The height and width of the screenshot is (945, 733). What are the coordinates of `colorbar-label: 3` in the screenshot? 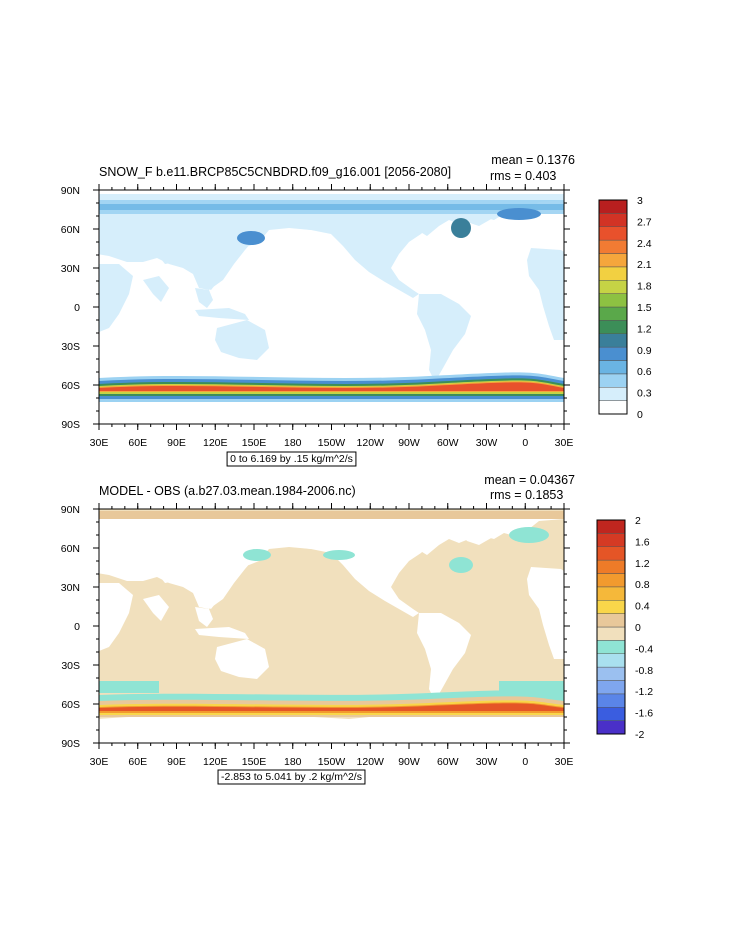 It's located at (640, 201).